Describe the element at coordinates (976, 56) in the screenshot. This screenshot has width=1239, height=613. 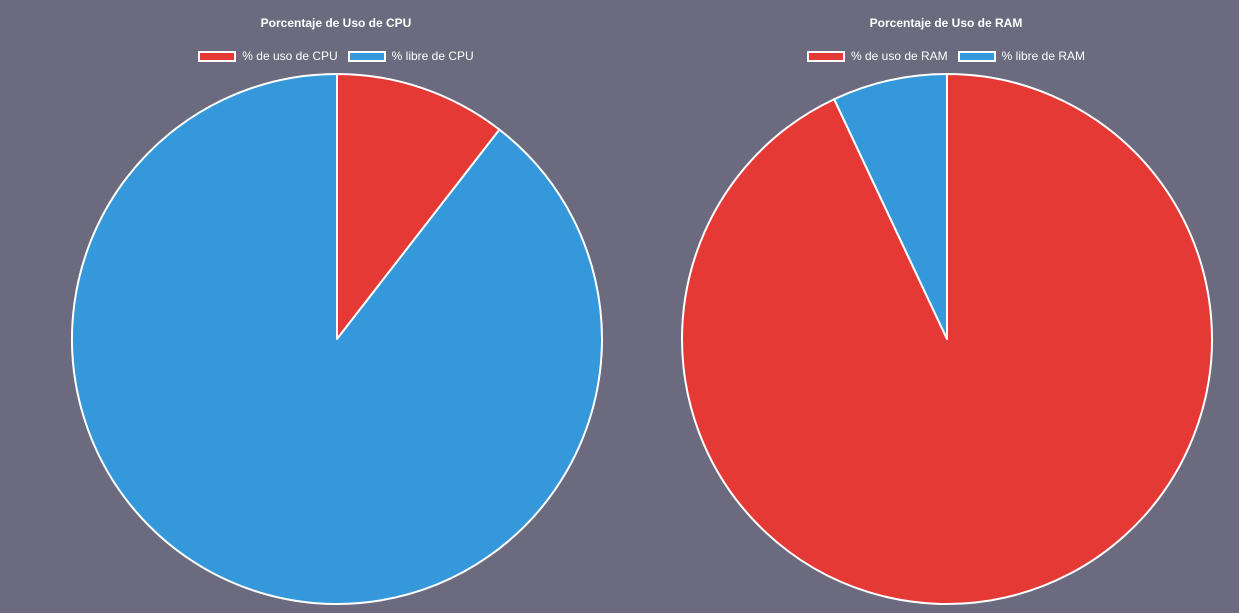
I see `legend-swatch-ram-free` at that location.